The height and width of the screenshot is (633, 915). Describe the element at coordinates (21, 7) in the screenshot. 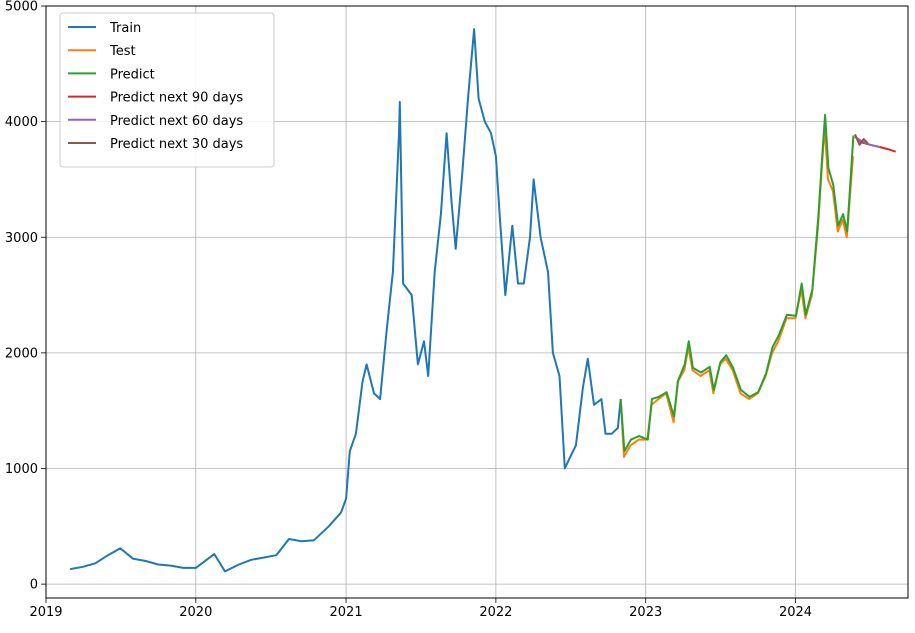

I see `y-tick-label: 5000` at that location.